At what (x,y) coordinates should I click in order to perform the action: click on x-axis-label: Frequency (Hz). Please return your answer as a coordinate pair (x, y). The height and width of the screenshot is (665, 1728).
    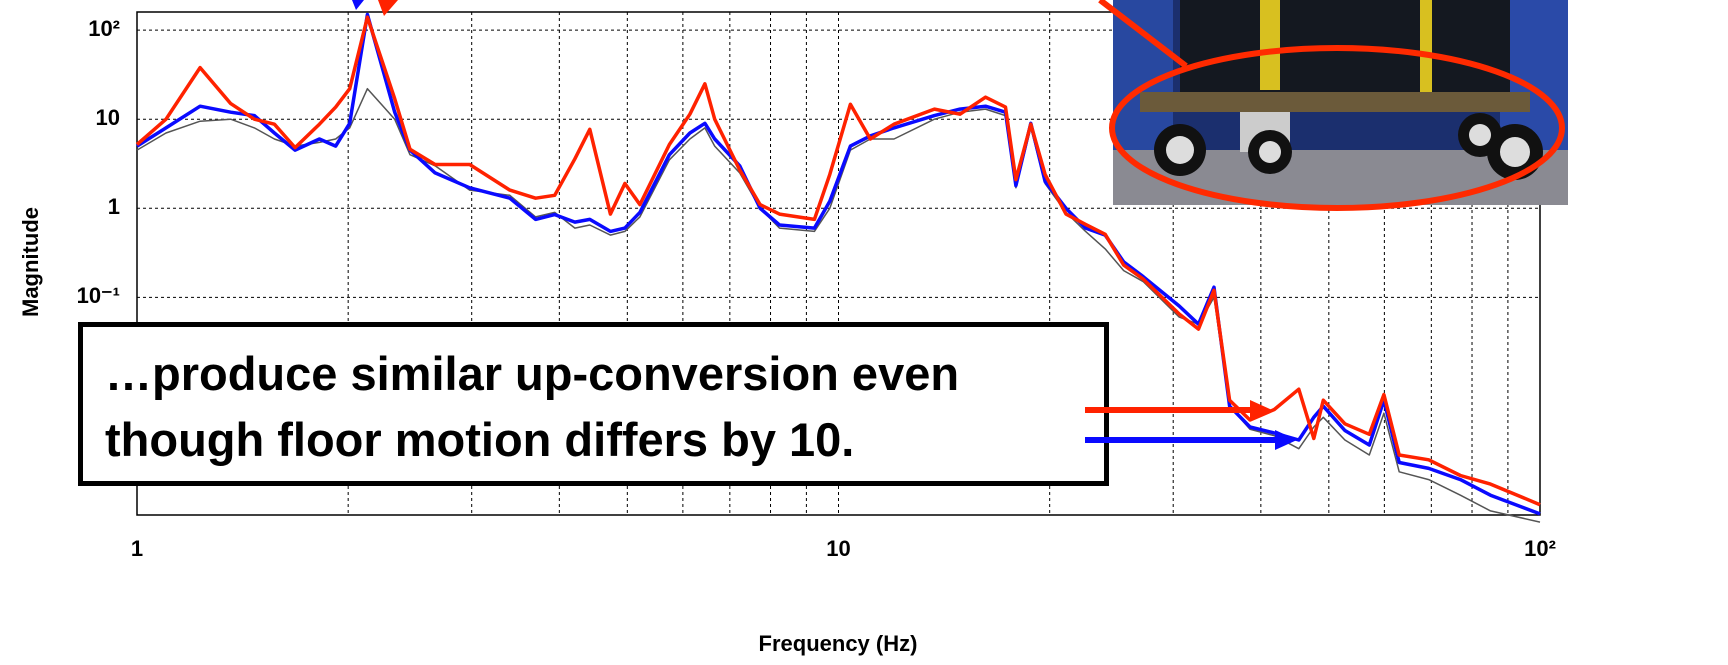
    Looking at the image, I should click on (838, 643).